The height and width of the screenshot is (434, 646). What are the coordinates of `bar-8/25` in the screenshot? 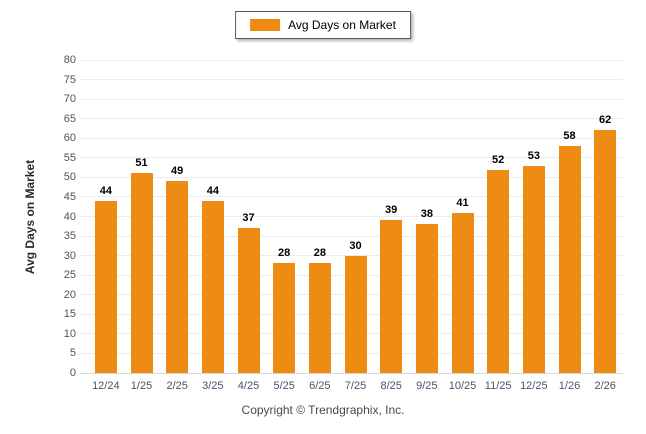 It's located at (391, 296).